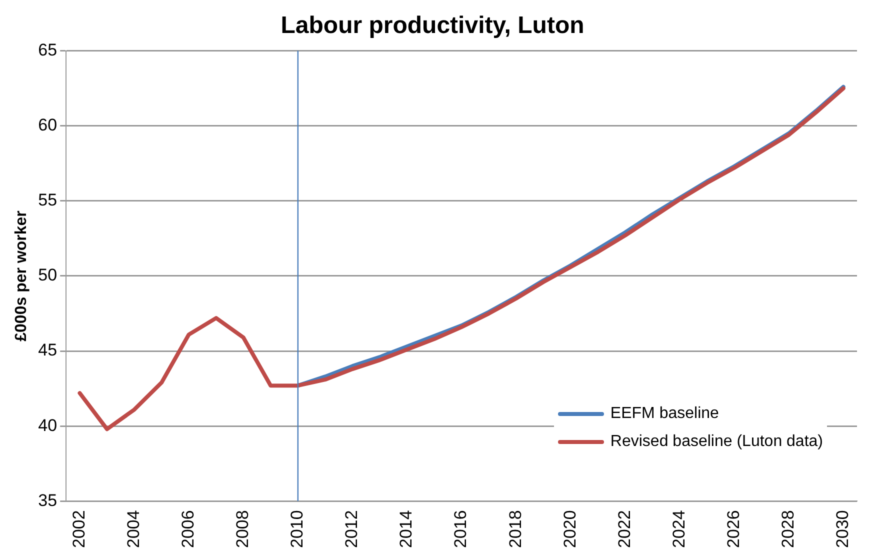 Image resolution: width=875 pixels, height=559 pixels. I want to click on x-tick-label: 2020, so click(570, 529).